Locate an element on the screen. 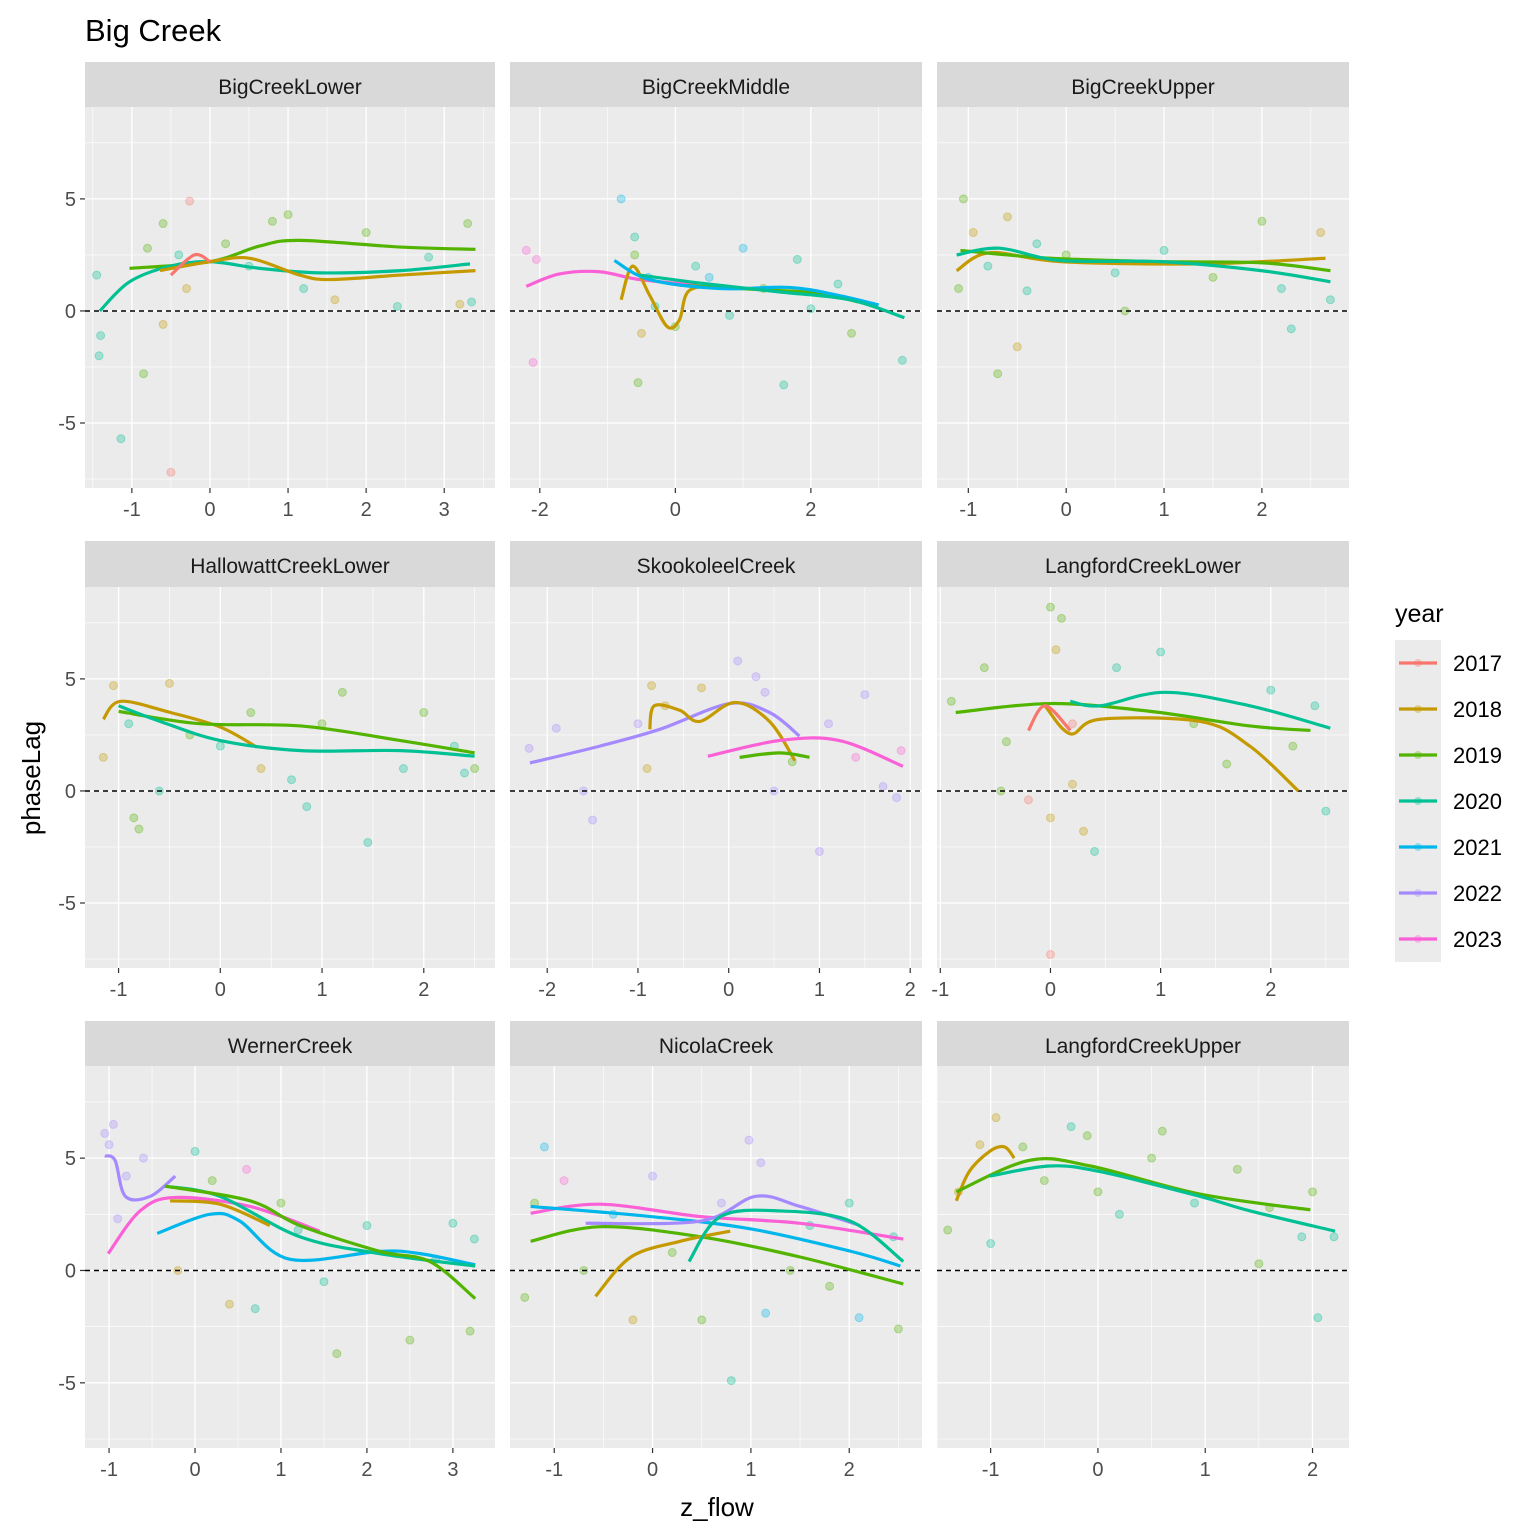 The height and width of the screenshot is (1536, 1536). panel-BigCreekUpper: BigCreekUpper -1 0 1 2 is located at coordinates (1143, 291).